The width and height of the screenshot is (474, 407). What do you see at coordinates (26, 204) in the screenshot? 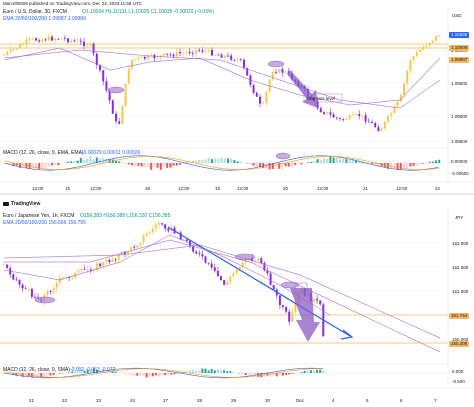
I see `tradingview-watermark-text: TradingView` at bounding box center [26, 204].